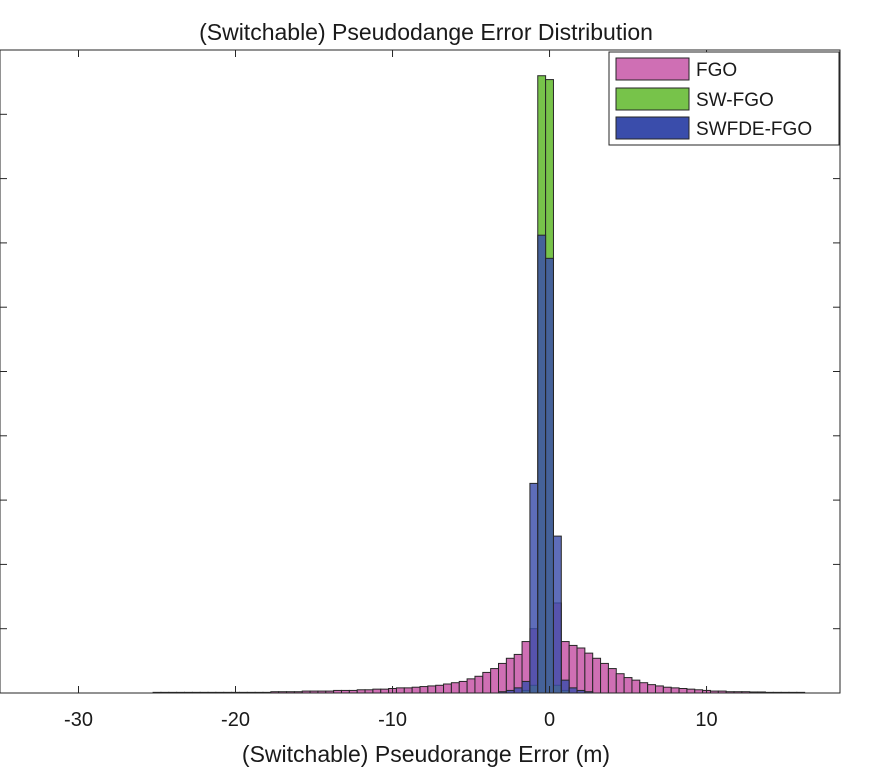  What do you see at coordinates (716, 70) in the screenshot?
I see `legend-label-fgo: FGO` at bounding box center [716, 70].